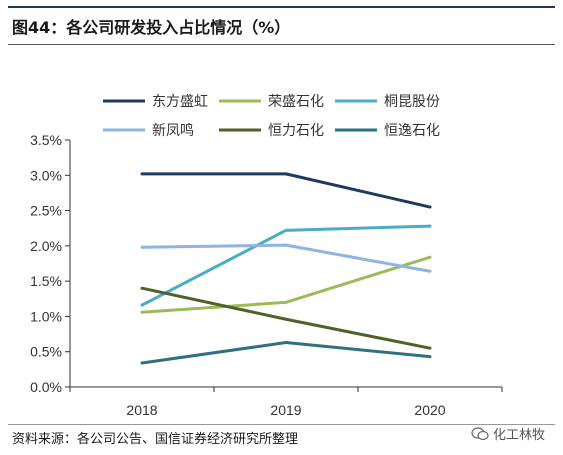  What do you see at coordinates (50, 263) in the screenshot?
I see `y-axis: 0.0% 0.5% 1.0% 1.5% 2.0% 2.5% 3.0% 3.5%` at bounding box center [50, 263].